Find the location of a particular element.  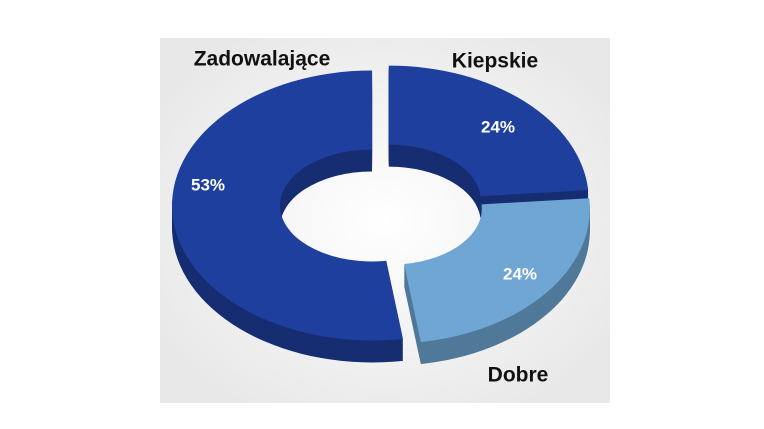

value-label: 53% is located at coordinates (208, 184).